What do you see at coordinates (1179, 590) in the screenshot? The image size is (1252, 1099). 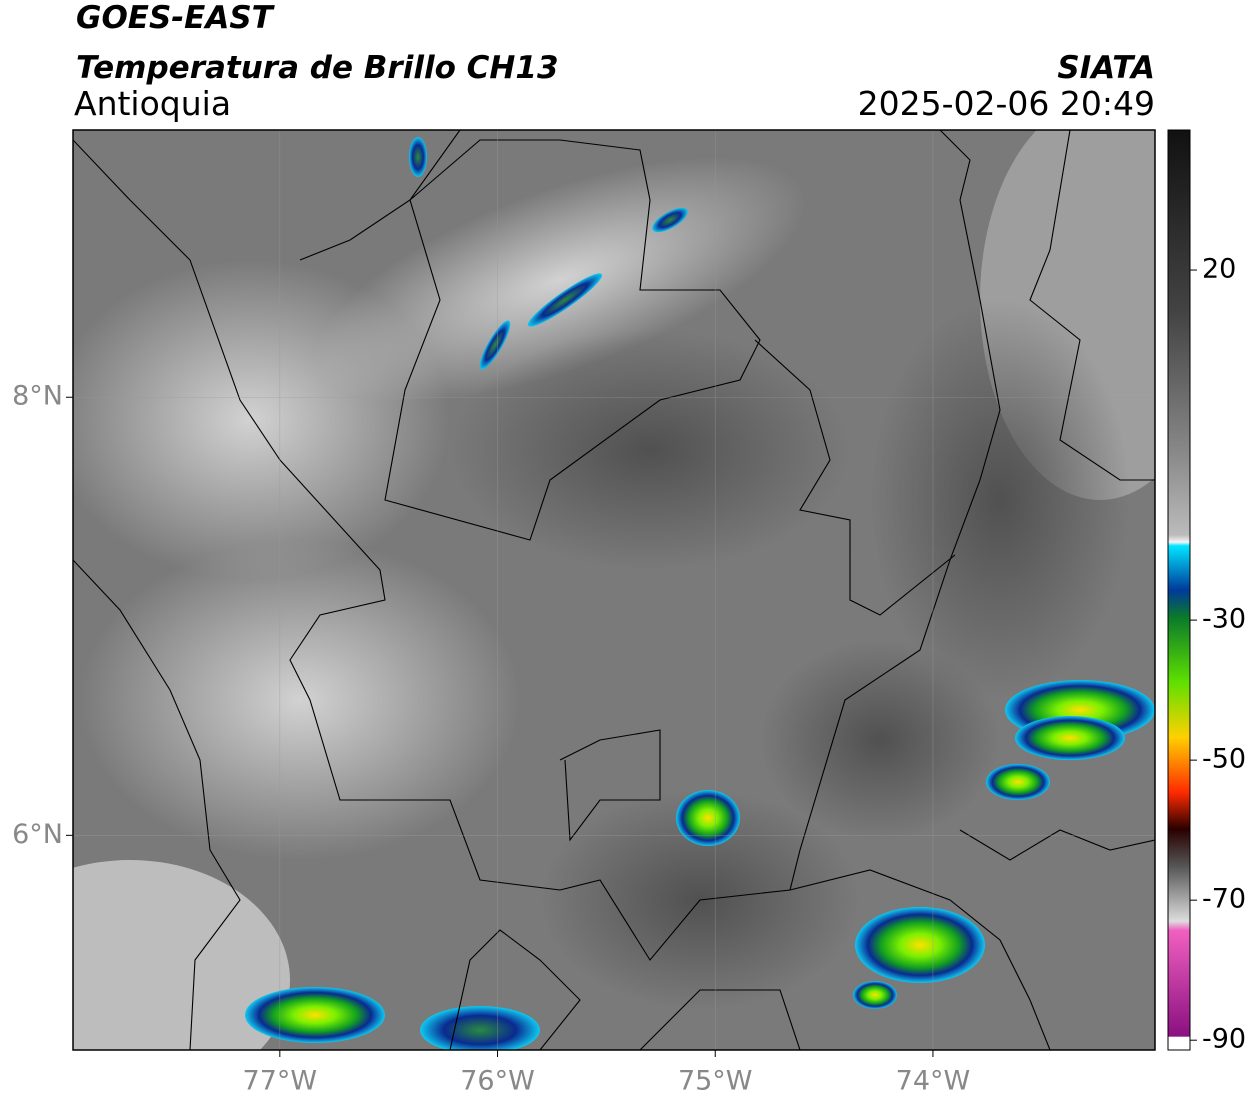 I see `colorbar` at bounding box center [1179, 590].